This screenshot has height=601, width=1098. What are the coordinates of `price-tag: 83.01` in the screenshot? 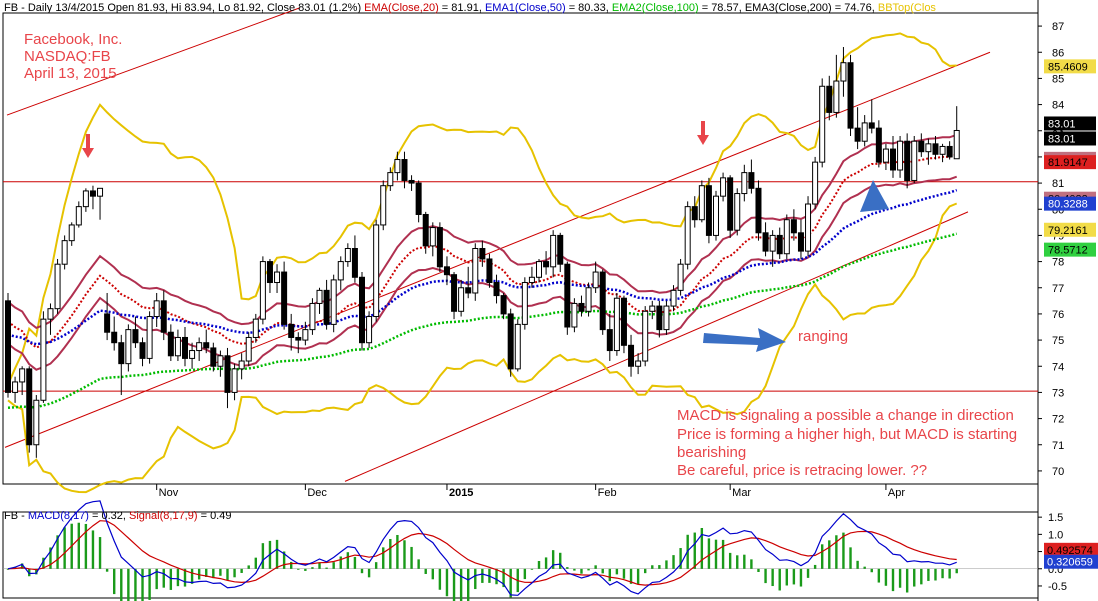 It's located at (1070, 123).